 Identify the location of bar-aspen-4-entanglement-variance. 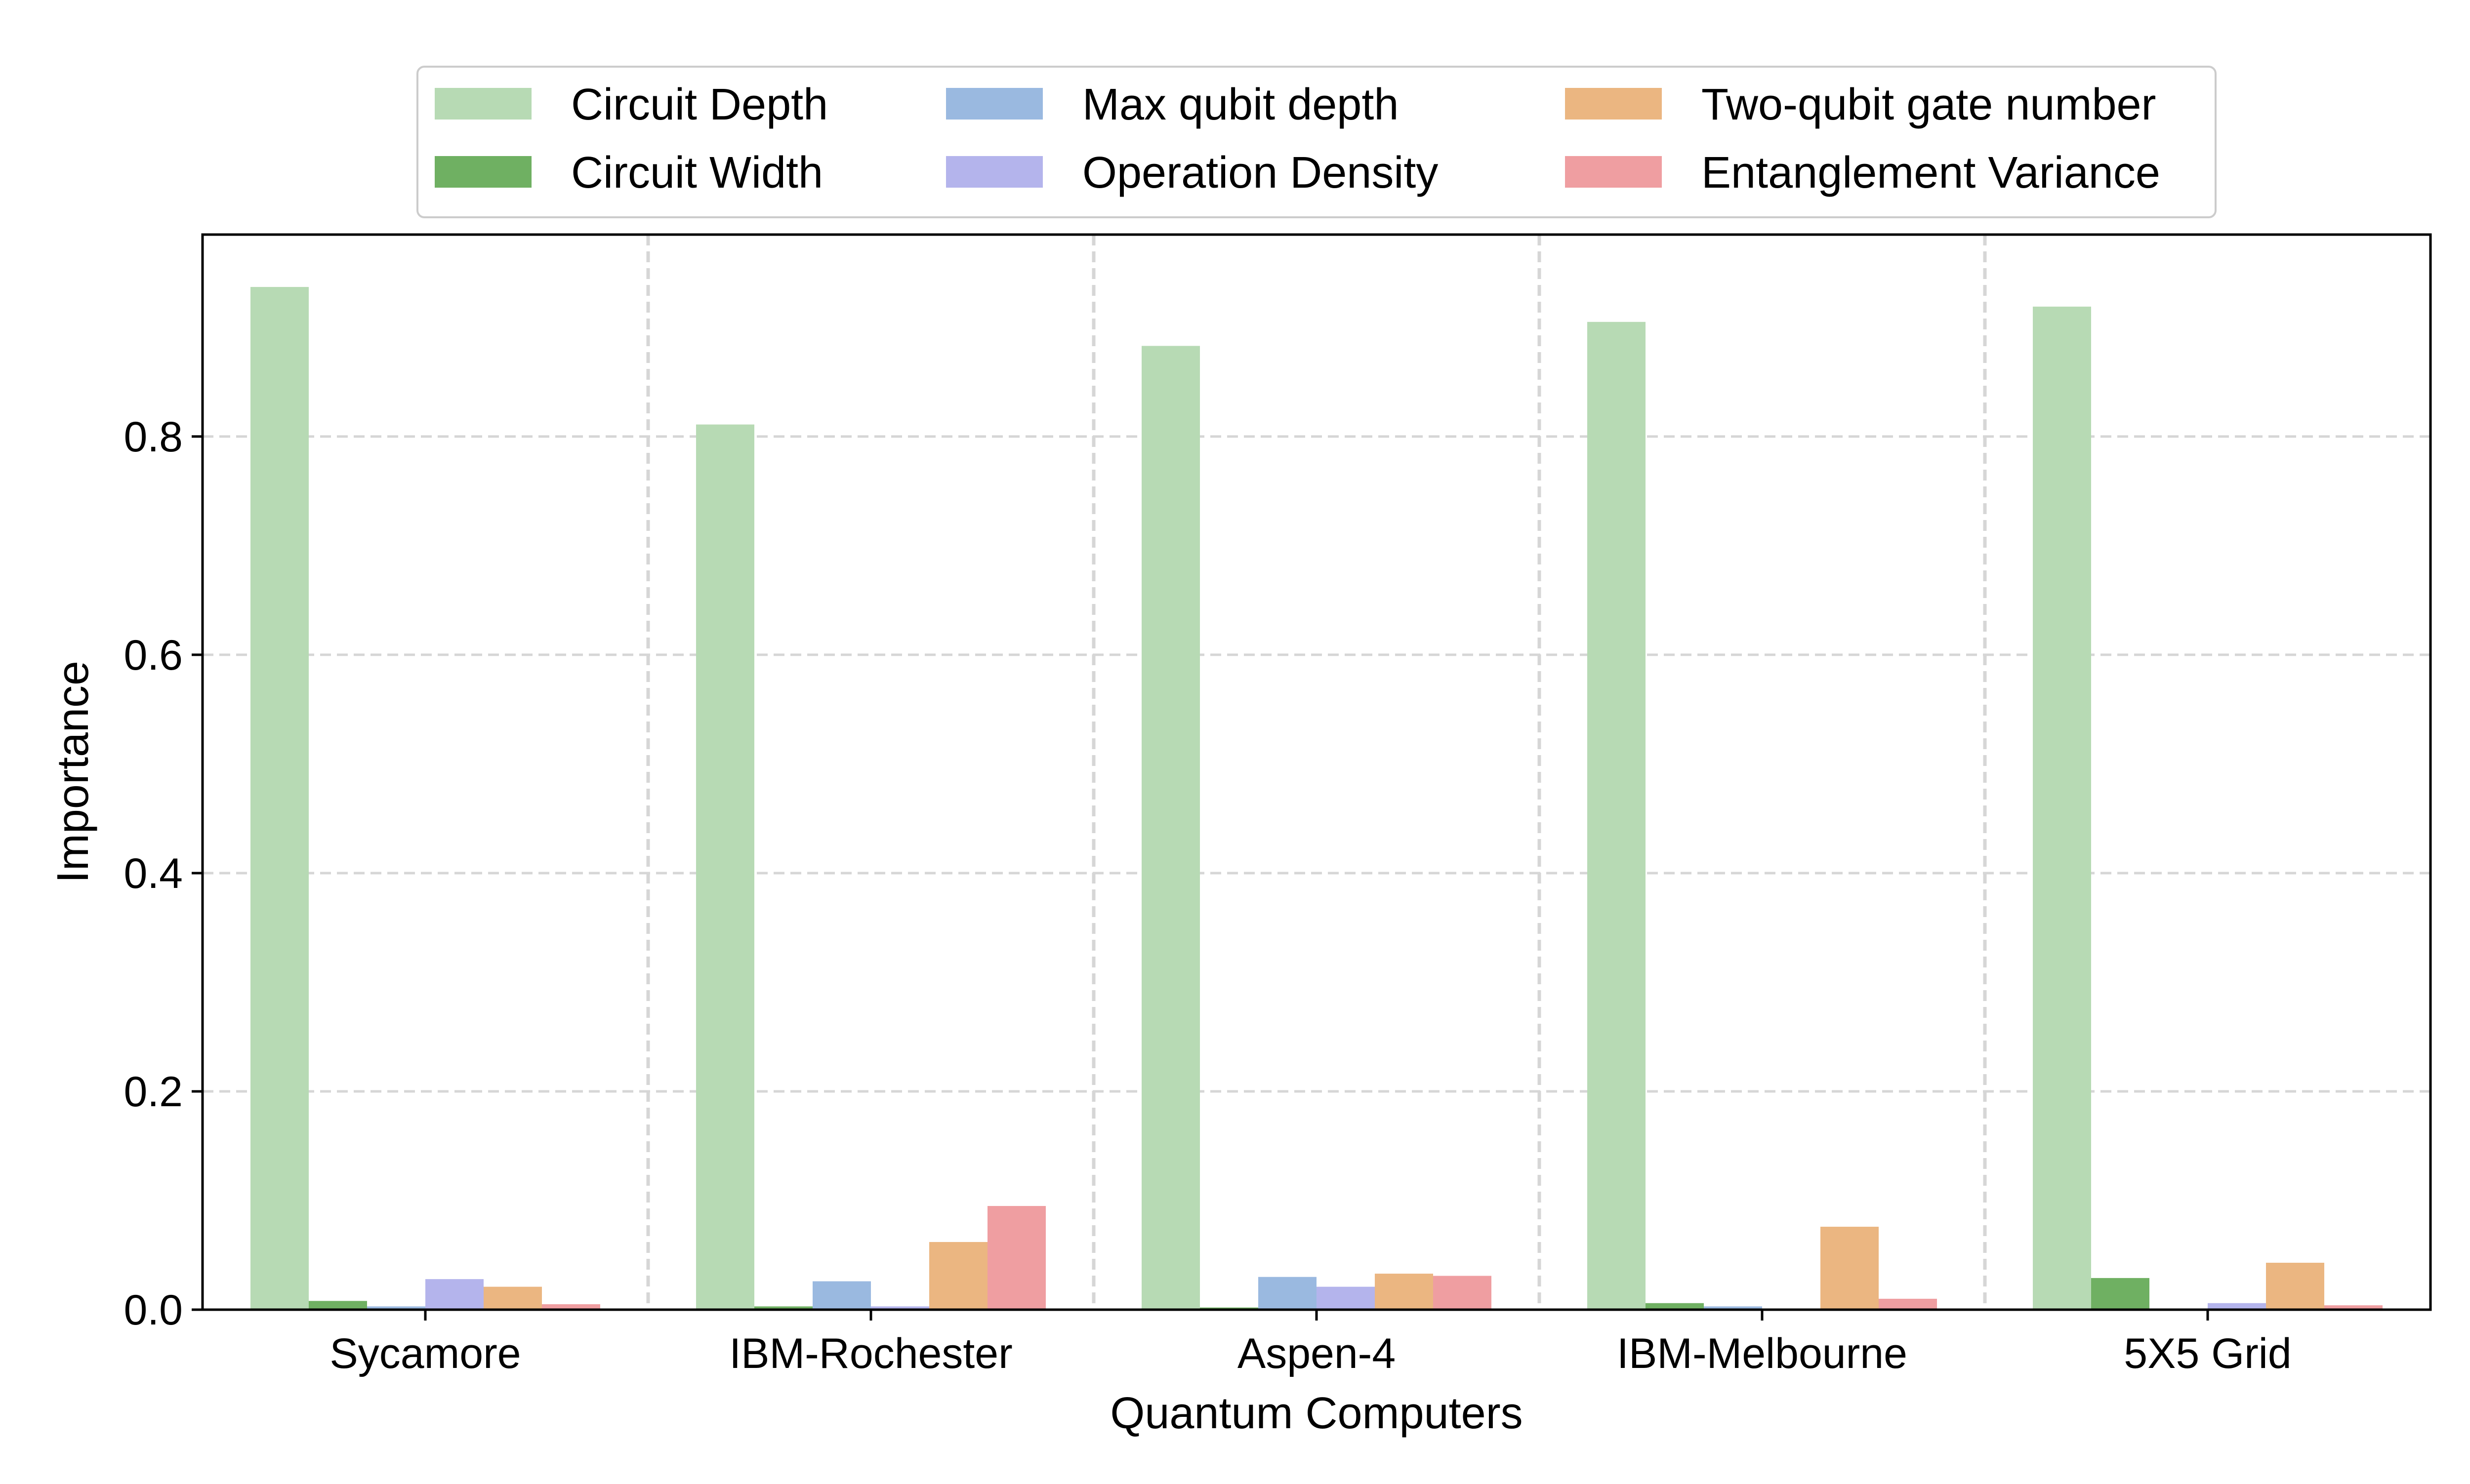
(1462, 1293).